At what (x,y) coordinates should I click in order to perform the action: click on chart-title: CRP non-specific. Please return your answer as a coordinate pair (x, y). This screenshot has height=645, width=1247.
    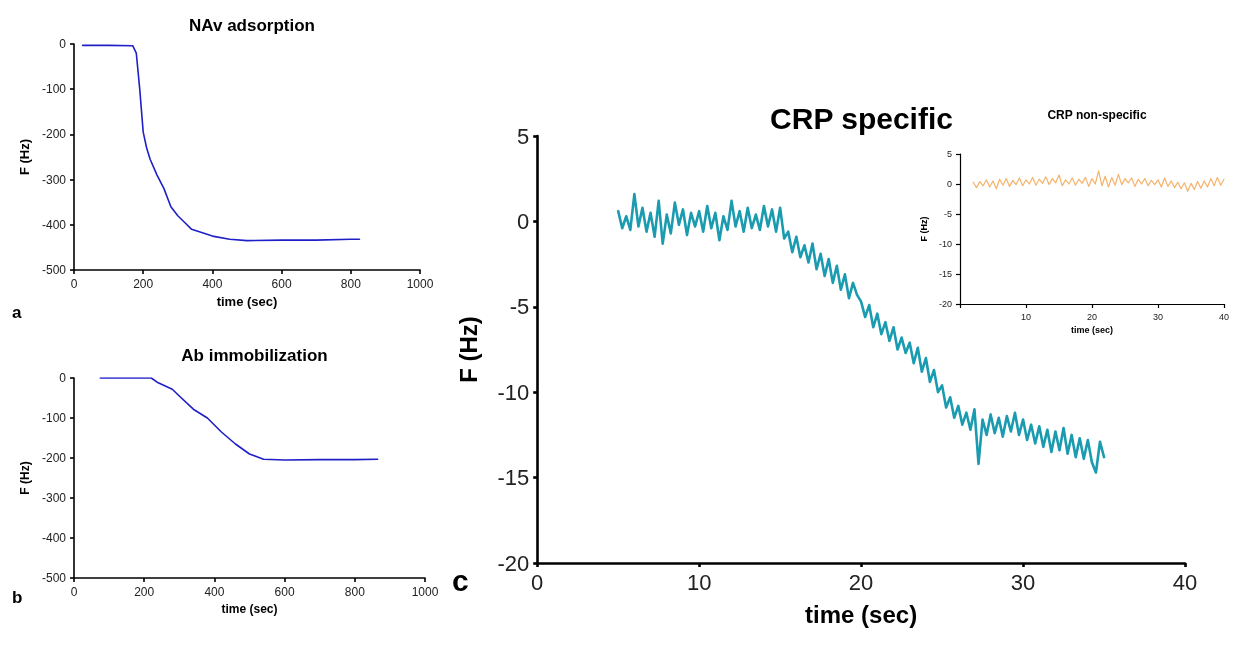
    Looking at the image, I should click on (1097, 115).